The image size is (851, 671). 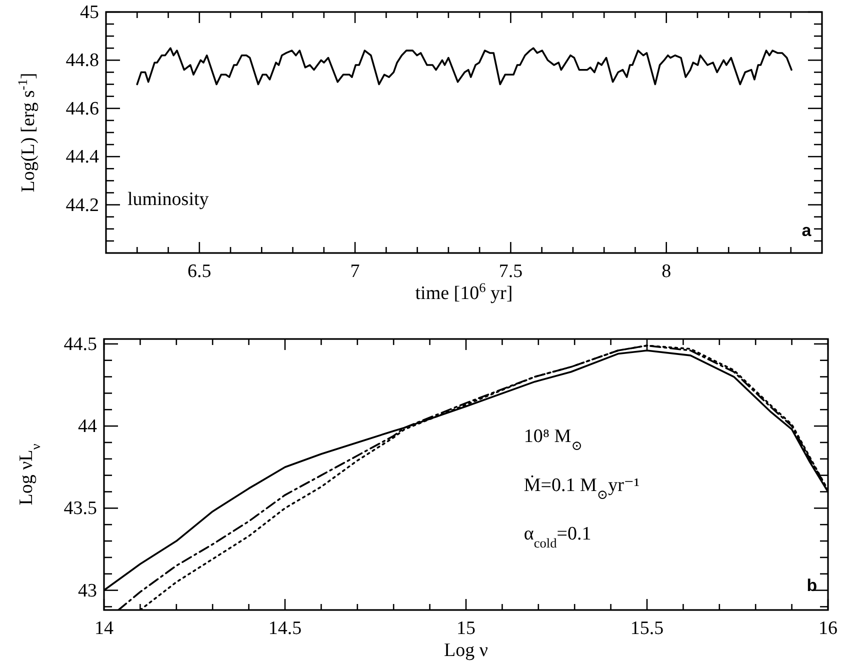 I want to click on annotation: luminosity, so click(x=168, y=199).